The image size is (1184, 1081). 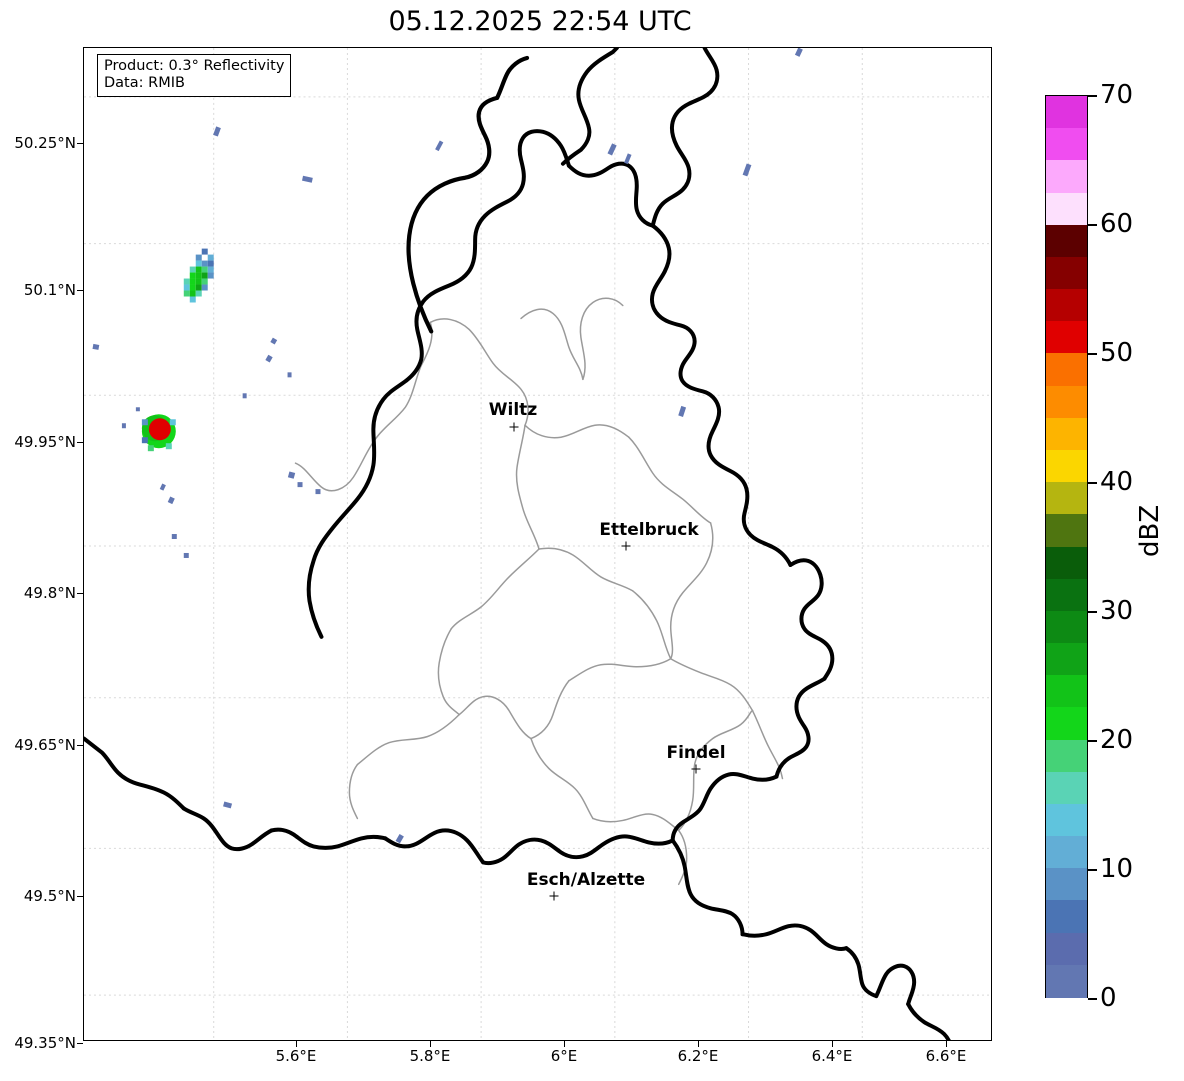 I want to click on colorbar-tick-label: 50, so click(x=1117, y=353).